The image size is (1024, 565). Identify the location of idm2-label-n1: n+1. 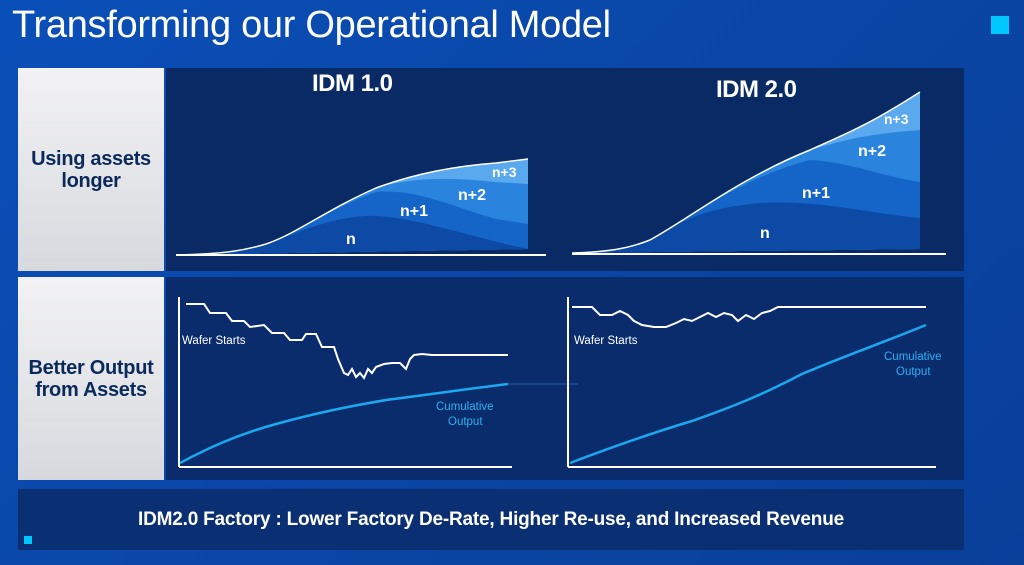
(816, 193).